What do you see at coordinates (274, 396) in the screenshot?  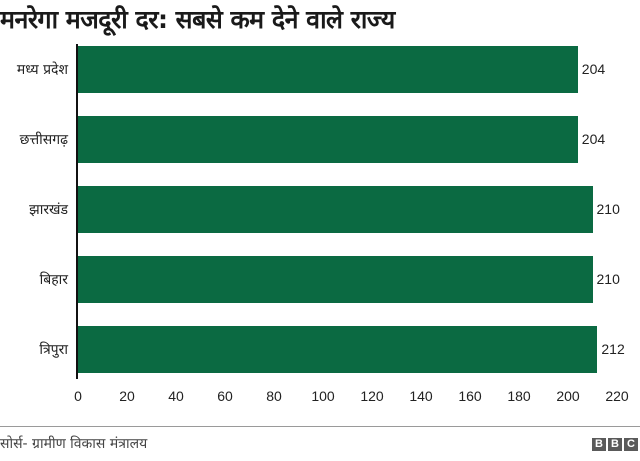 I see `x-tick: 80` at bounding box center [274, 396].